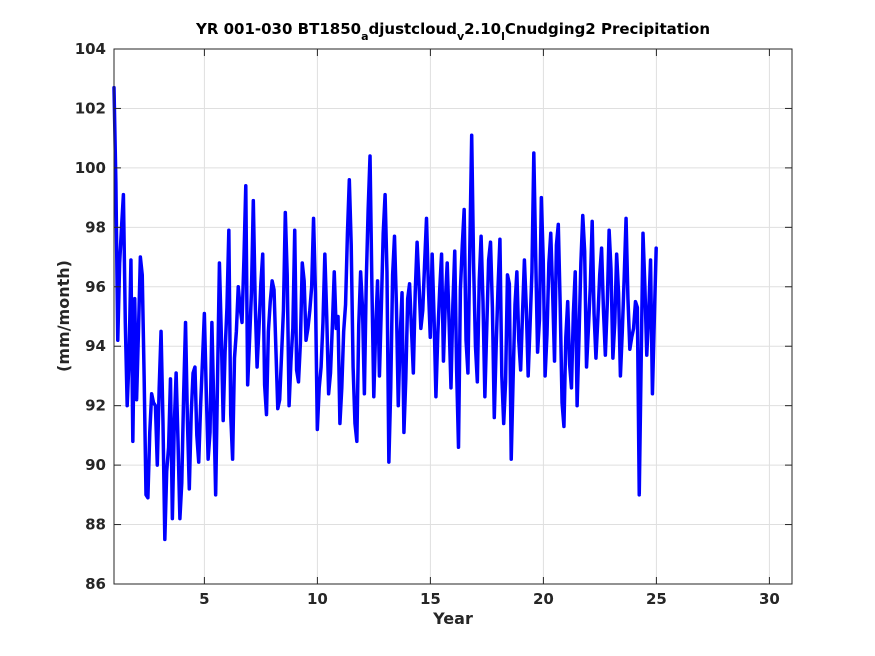 This screenshot has height=656, width=875. I want to click on x-tick-label: 5, so click(204, 599).